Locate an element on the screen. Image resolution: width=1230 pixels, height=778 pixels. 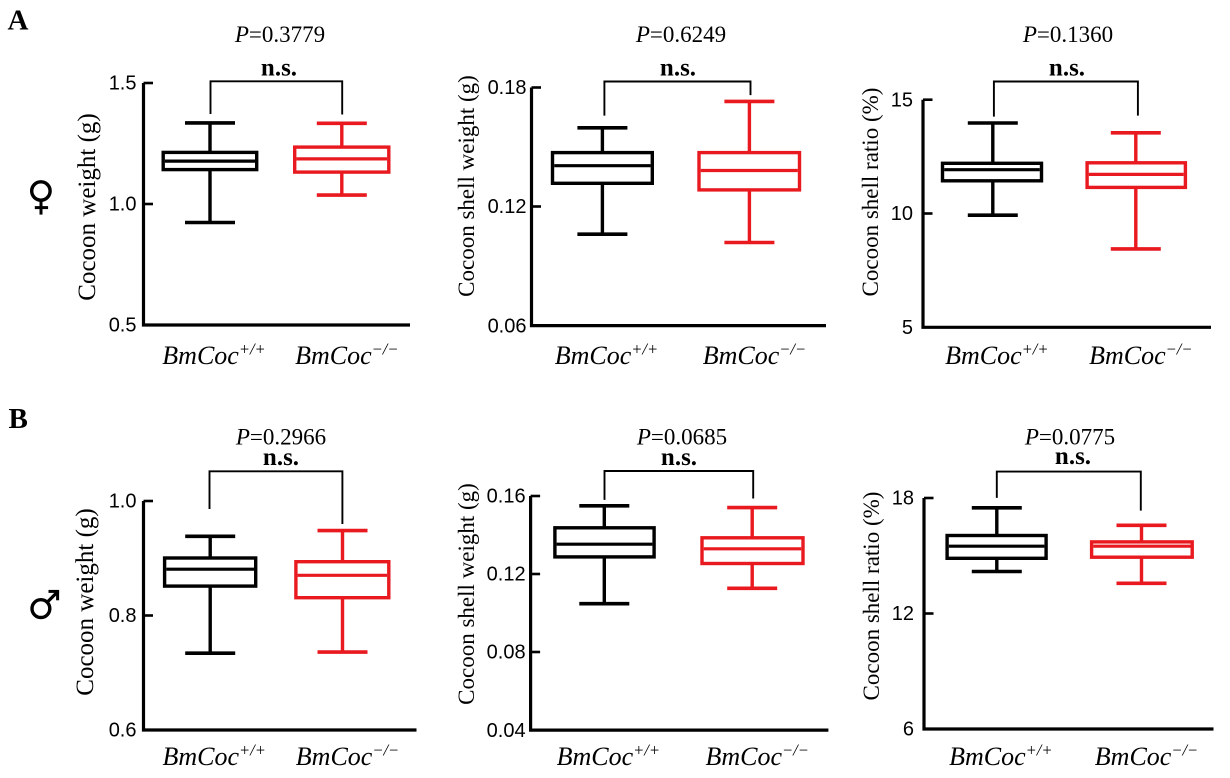
svg-text: BmCoc+/+ is located at coordinates (213, 355).